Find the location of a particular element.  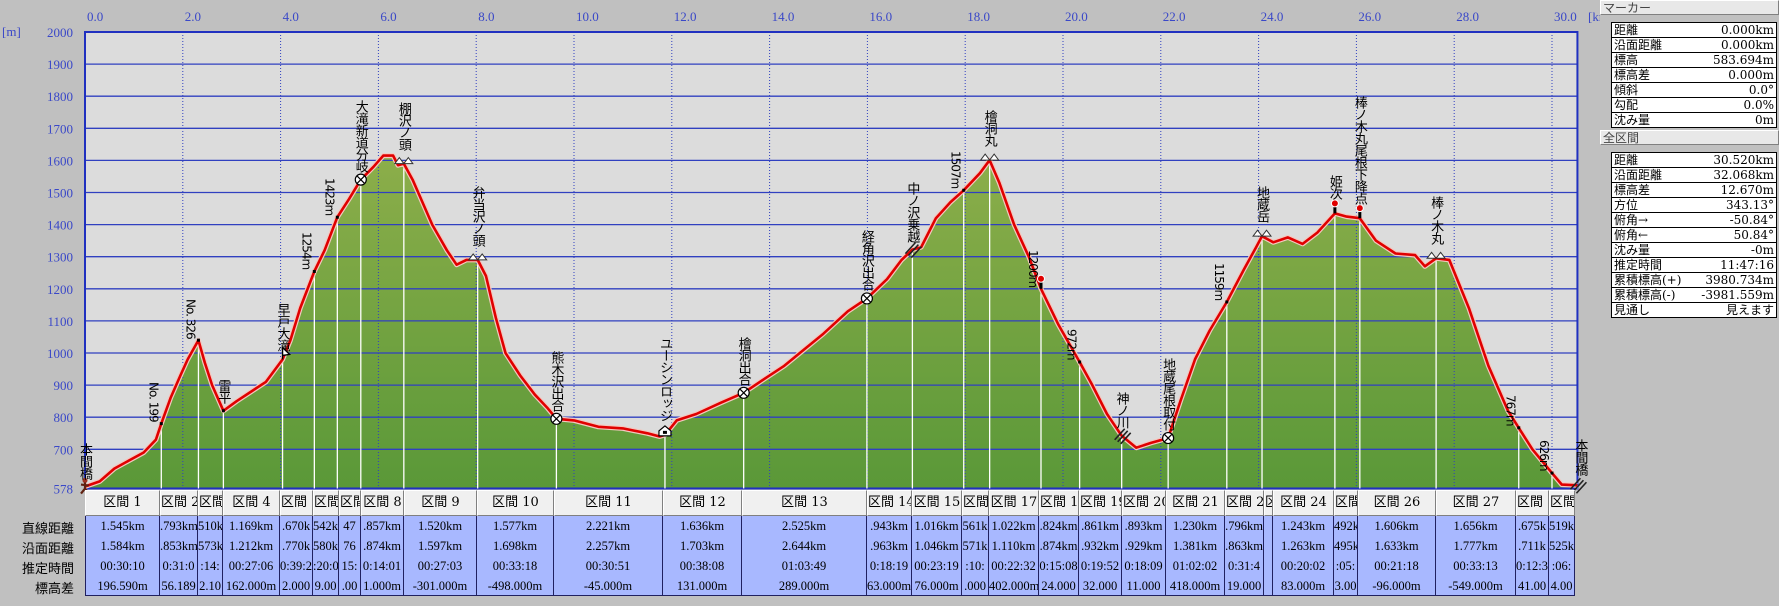

x-tick-label: 26.0 is located at coordinates (1369, 16).